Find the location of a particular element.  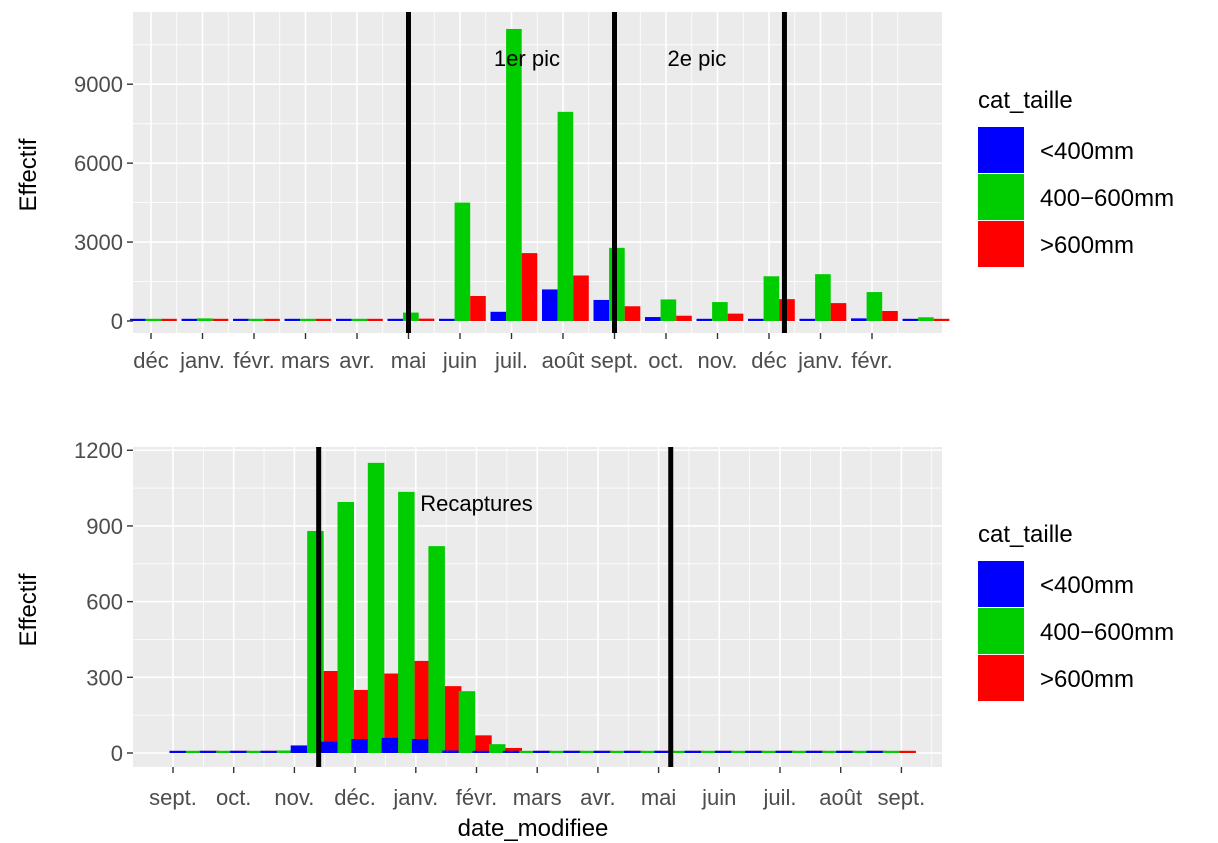

bottom-x-axis-label: date_modifiee is located at coordinates (533, 828).